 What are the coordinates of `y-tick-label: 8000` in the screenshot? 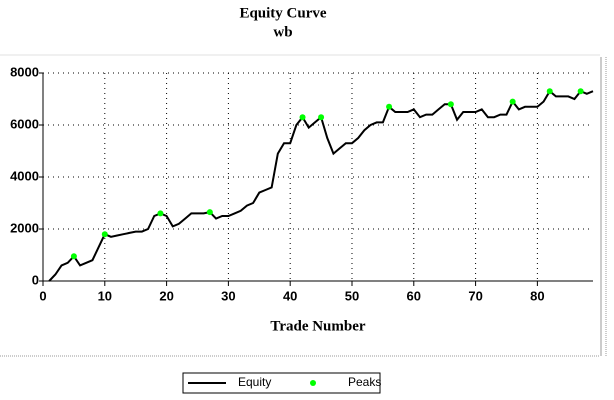 It's located at (24, 71).